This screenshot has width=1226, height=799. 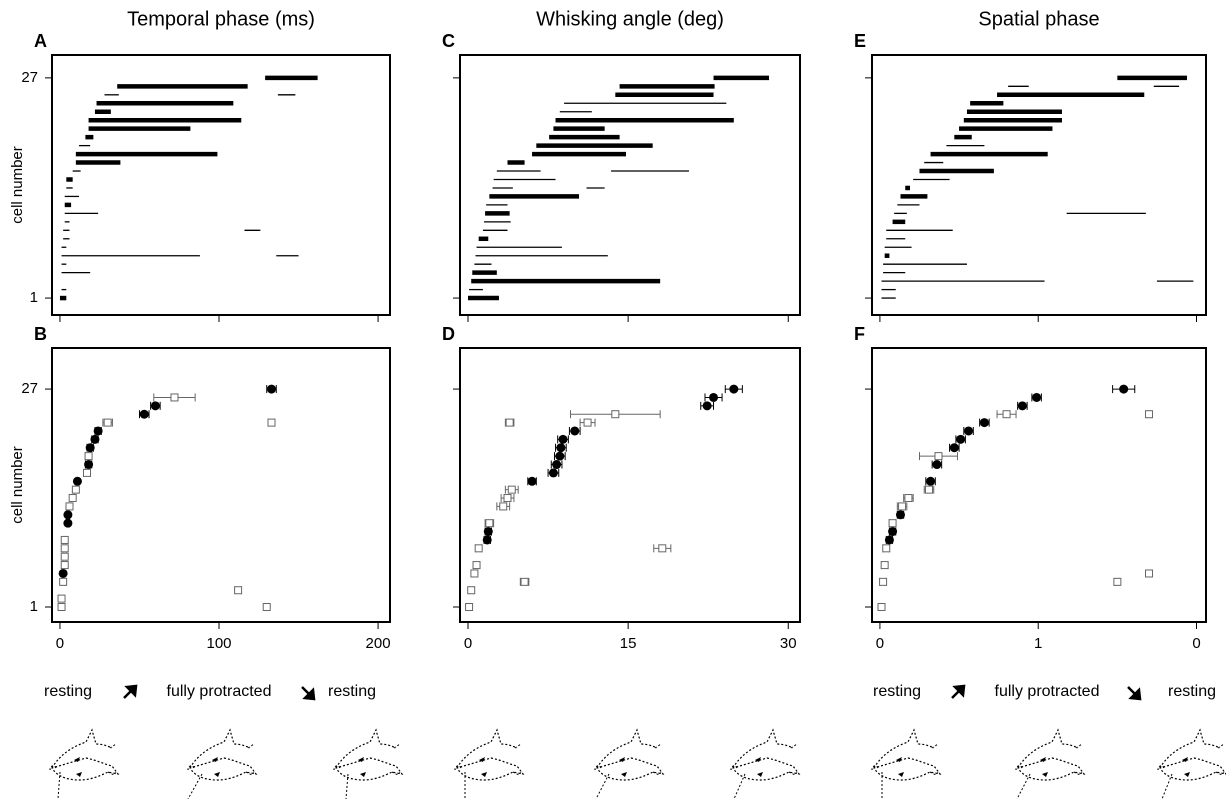 I want to click on panel-letter: F, so click(x=859, y=334).